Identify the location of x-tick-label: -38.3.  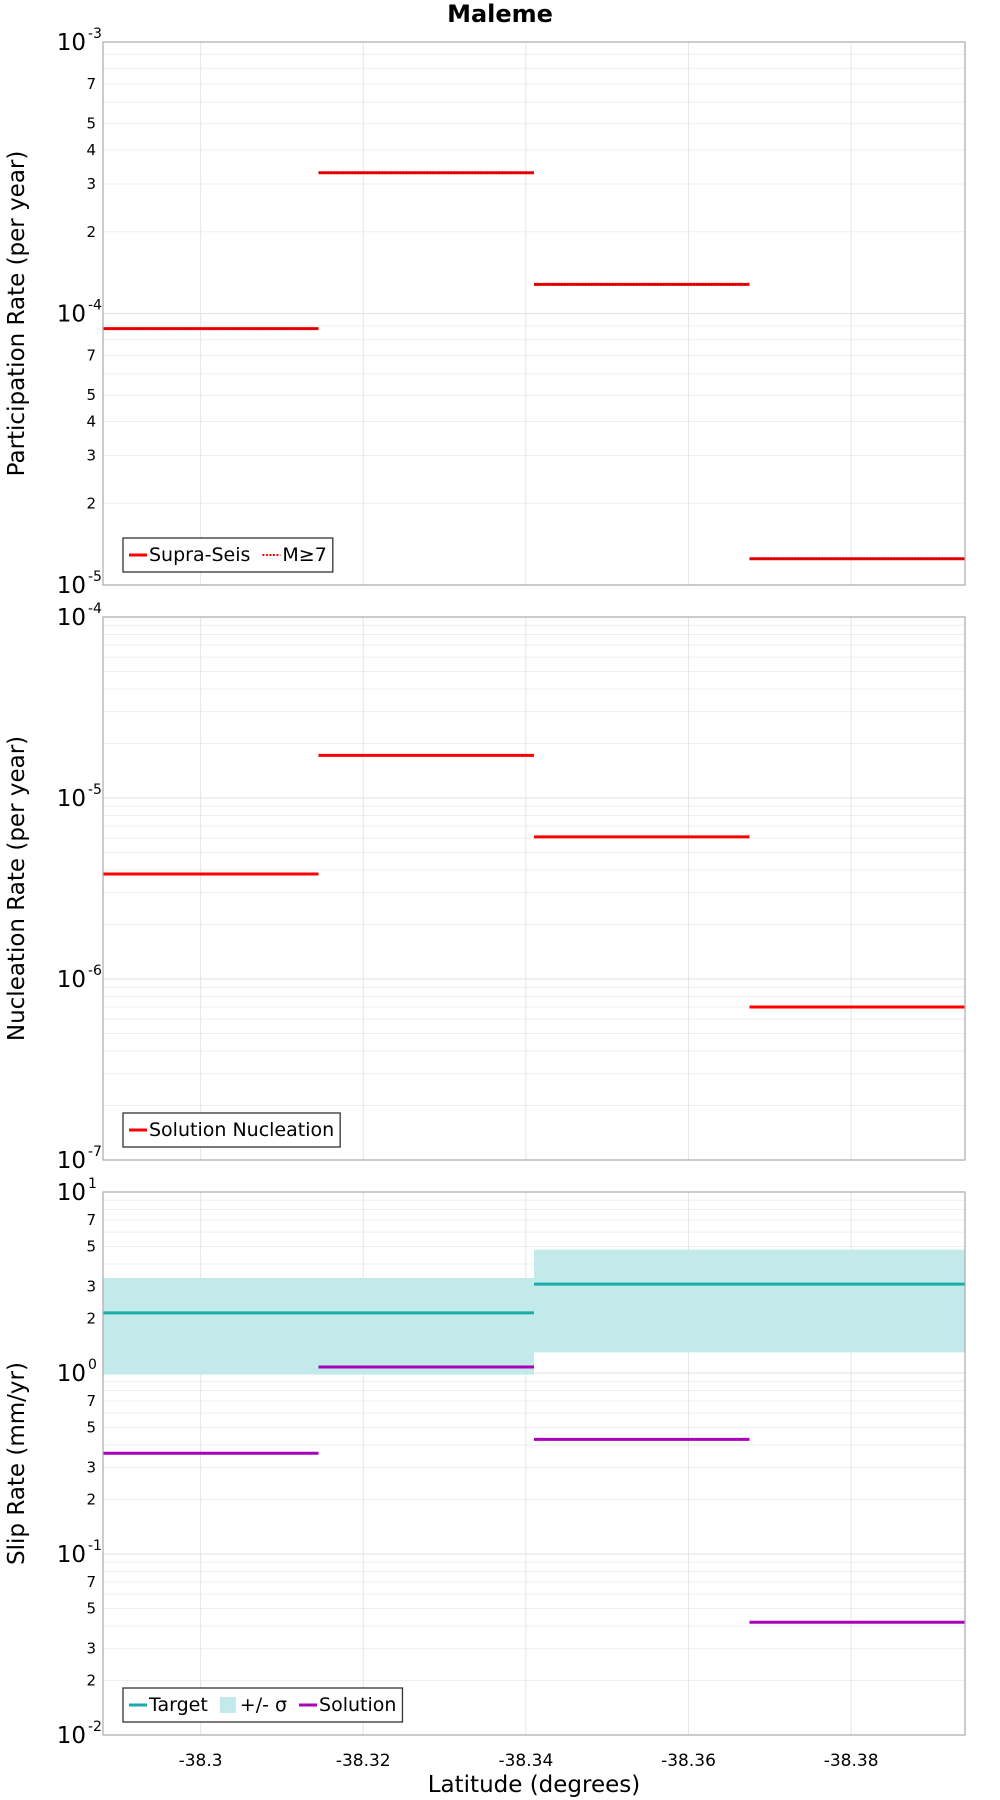
(201, 1761).